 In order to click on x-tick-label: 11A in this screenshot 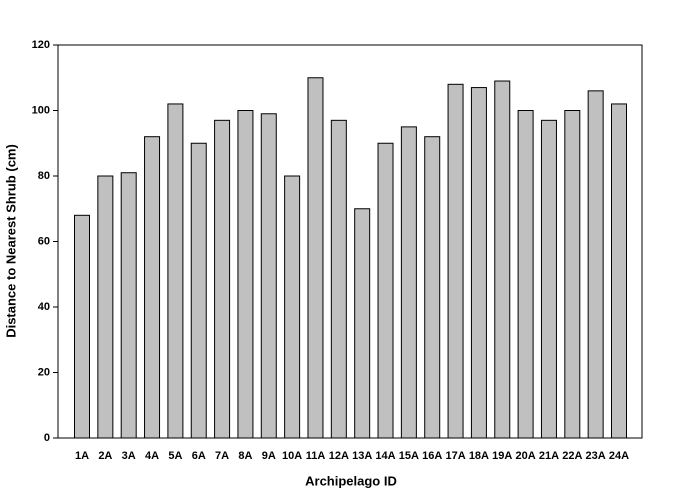, I will do `click(316, 456)`.